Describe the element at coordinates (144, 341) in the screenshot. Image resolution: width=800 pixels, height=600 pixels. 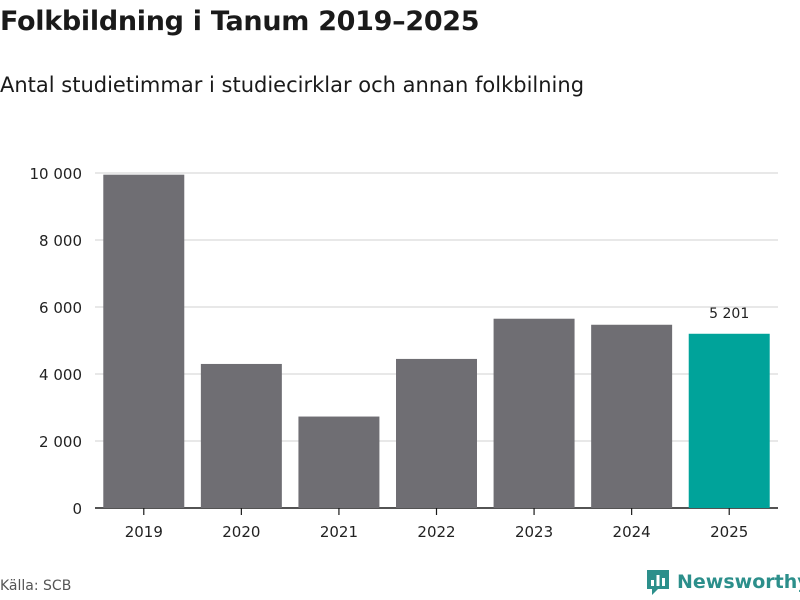
I see `bar-2019` at that location.